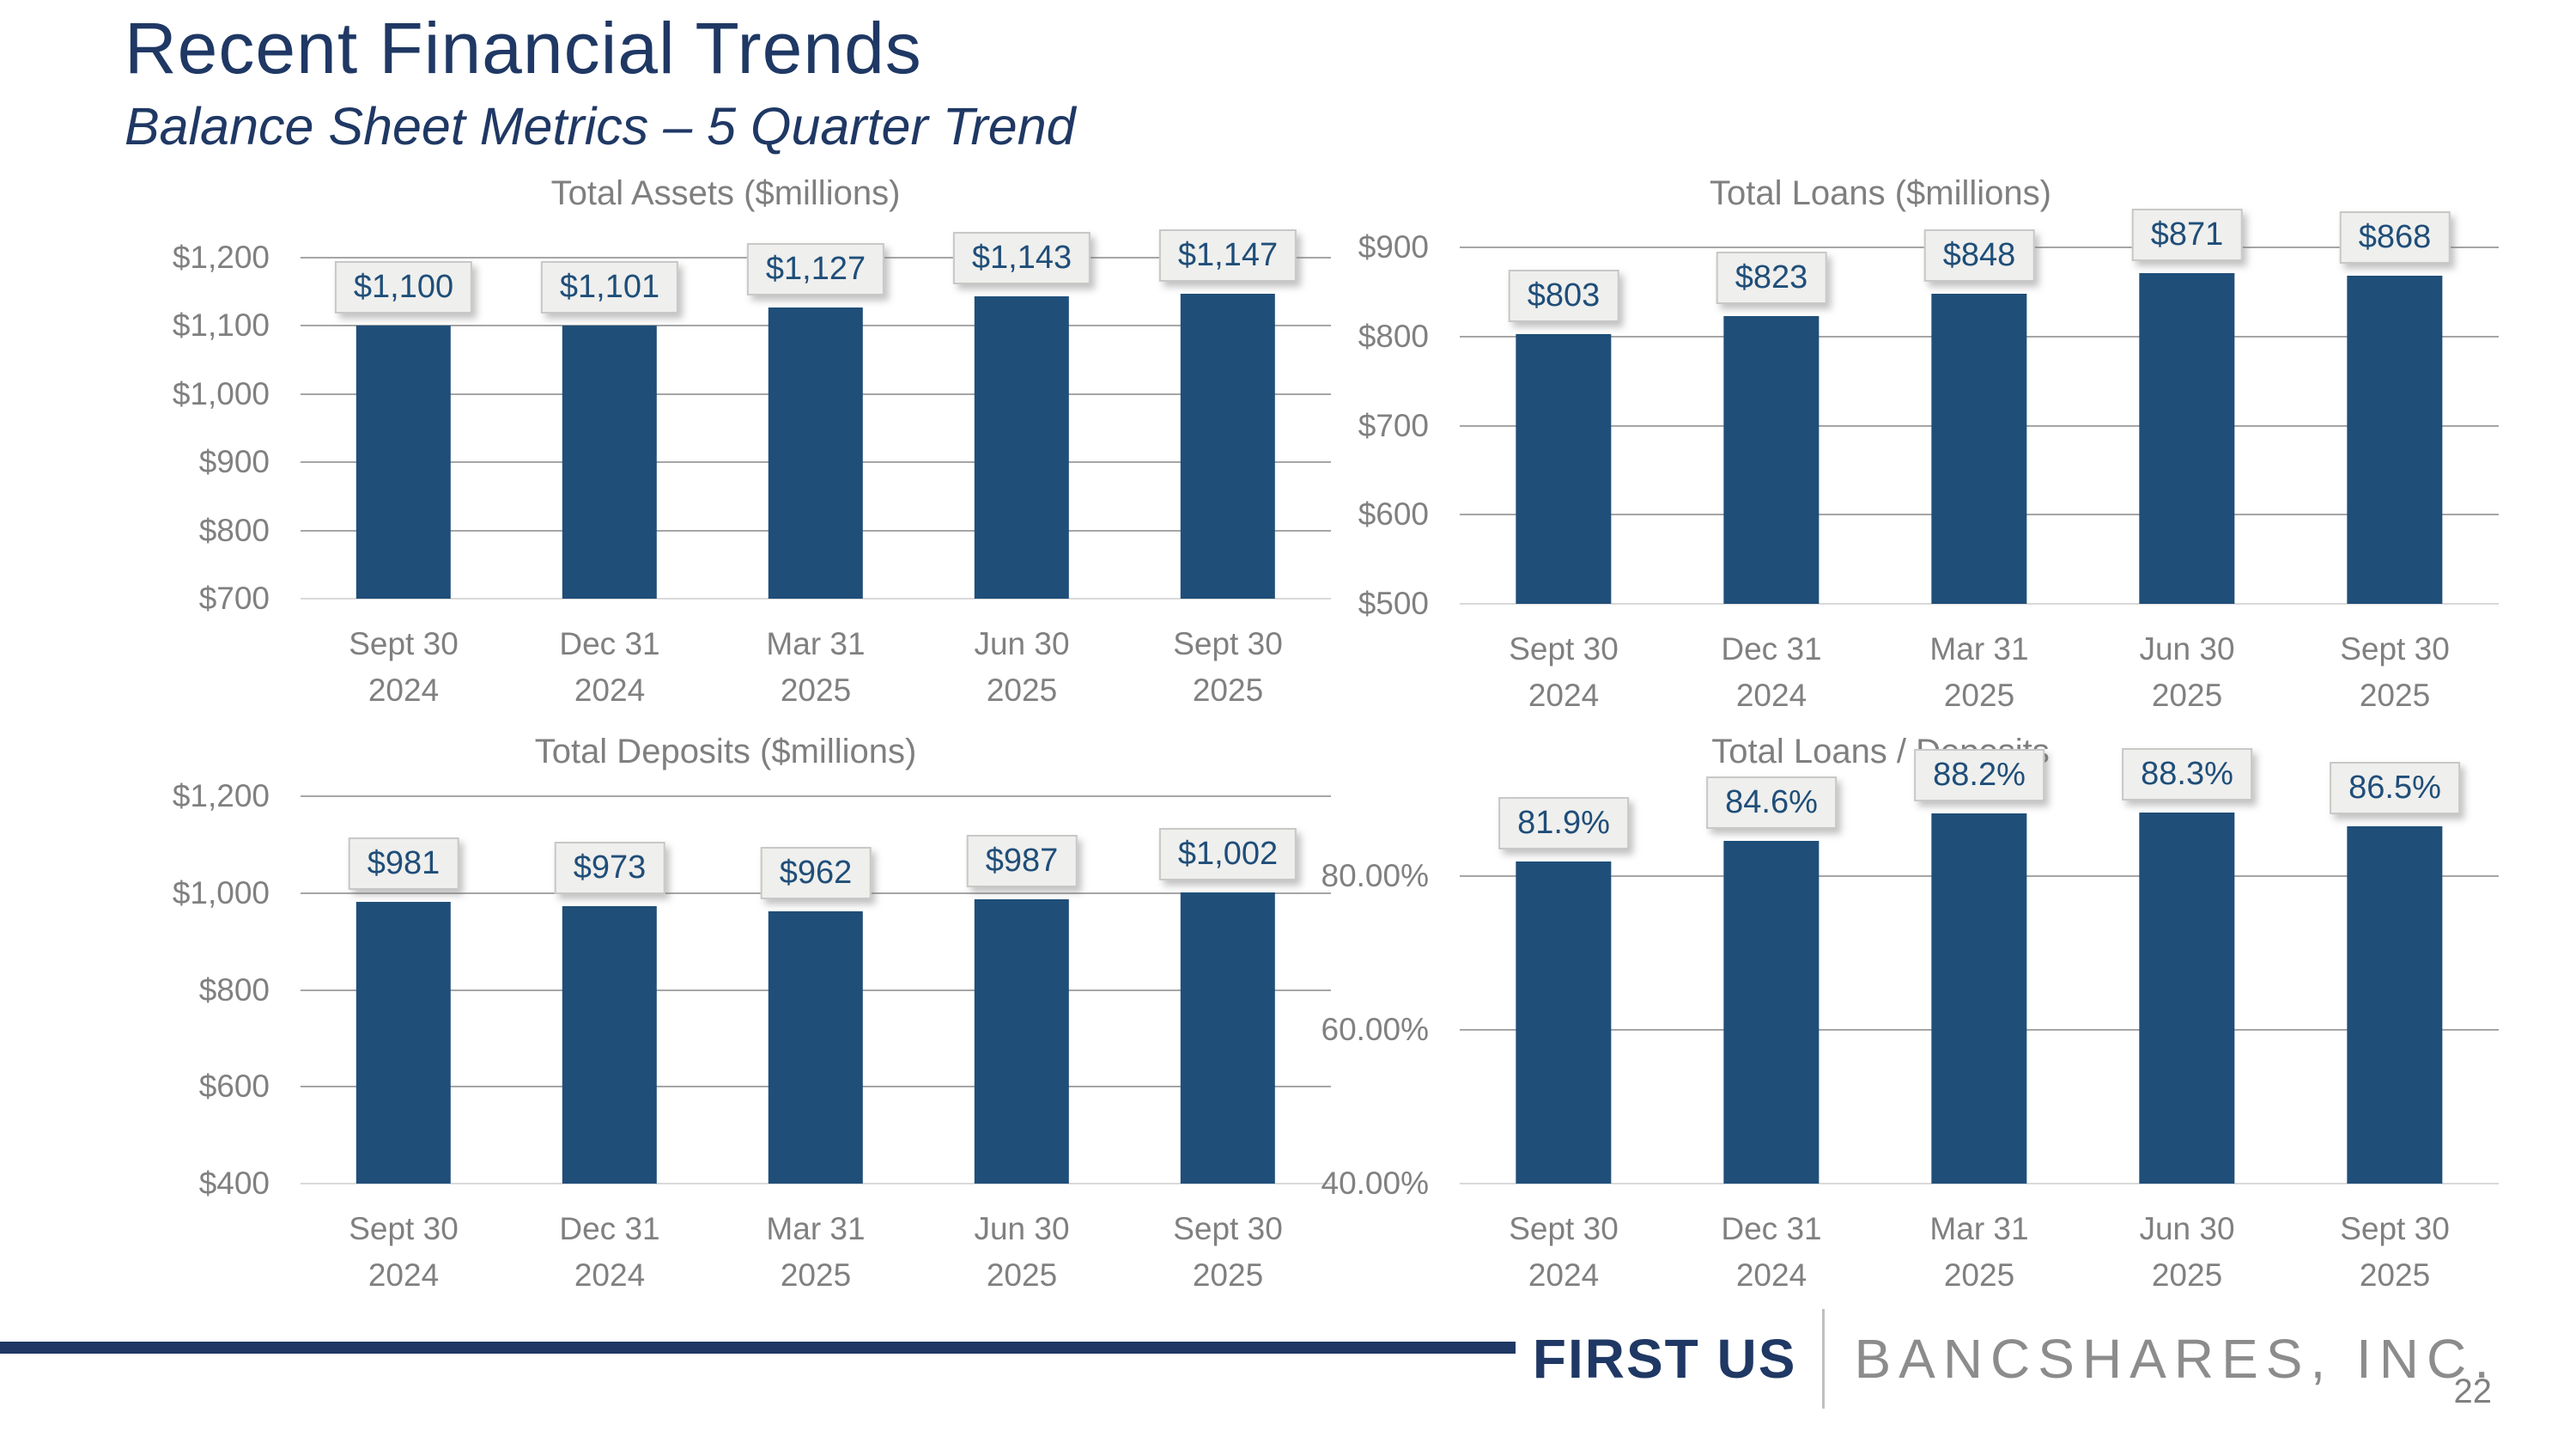  I want to click on data-label: 88.3%, so click(2187, 774).